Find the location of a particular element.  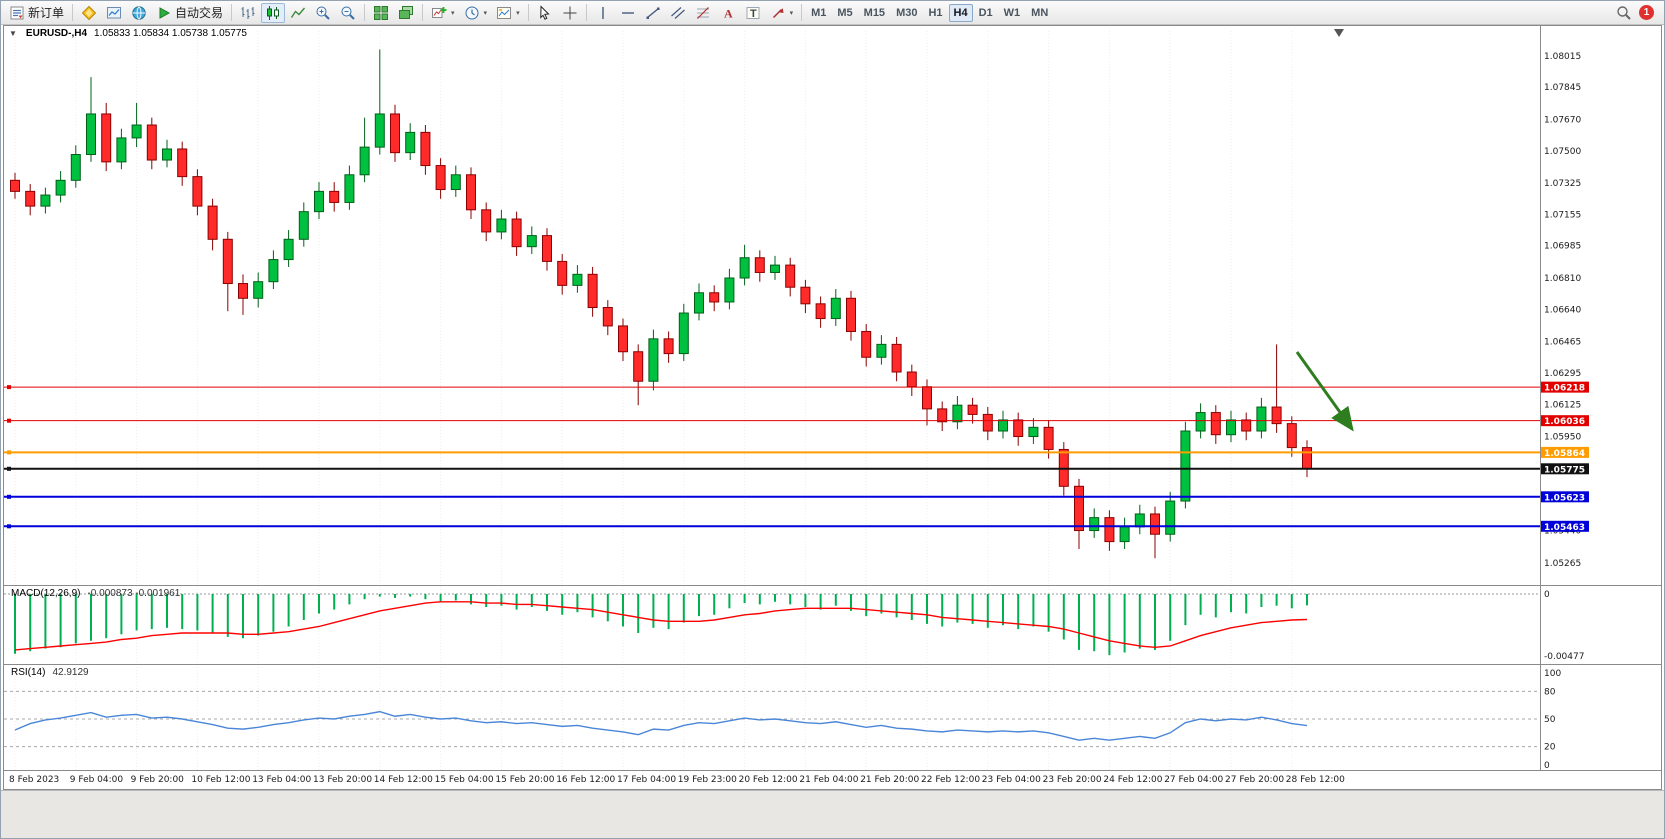

candlestick-chart-button is located at coordinates (273, 12).